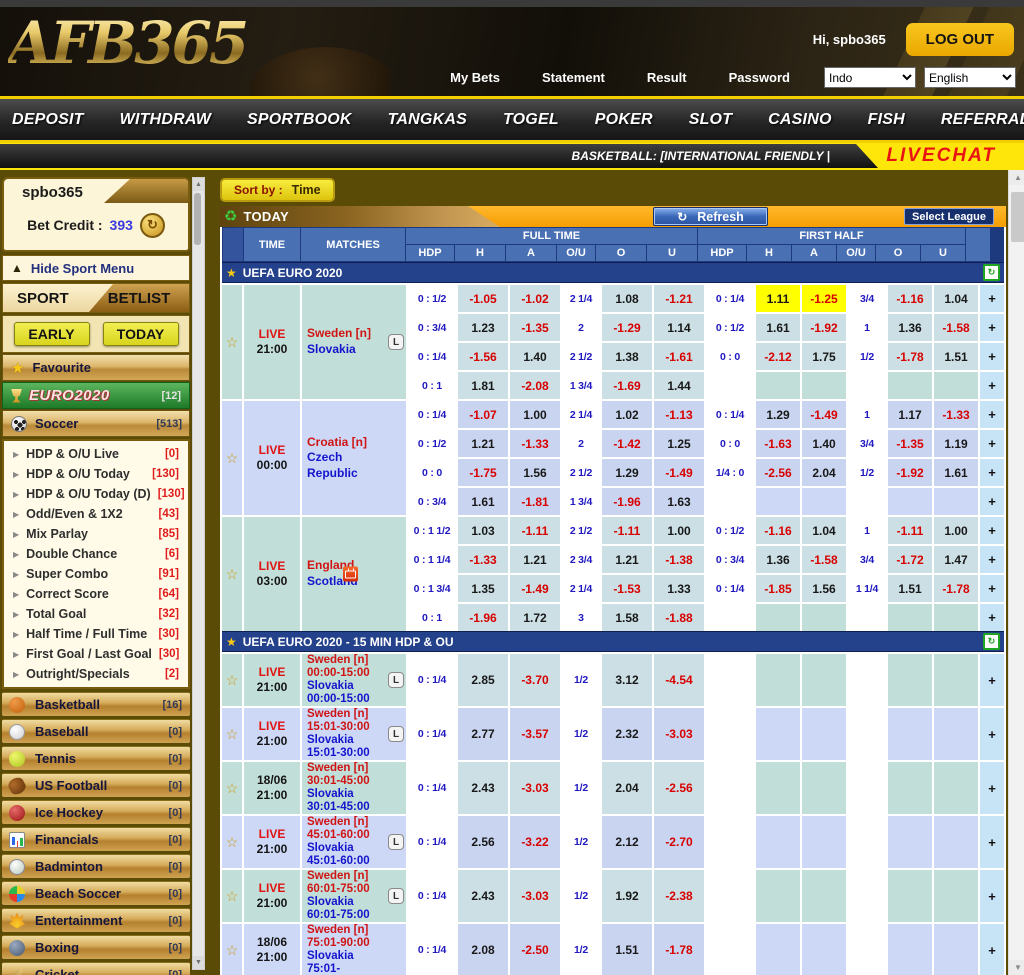 The width and height of the screenshot is (1024, 975). What do you see at coordinates (96, 454) in the screenshot?
I see `submenu-item-hdp-o-u-live: ▶ HDP & O/U Live [0]` at bounding box center [96, 454].